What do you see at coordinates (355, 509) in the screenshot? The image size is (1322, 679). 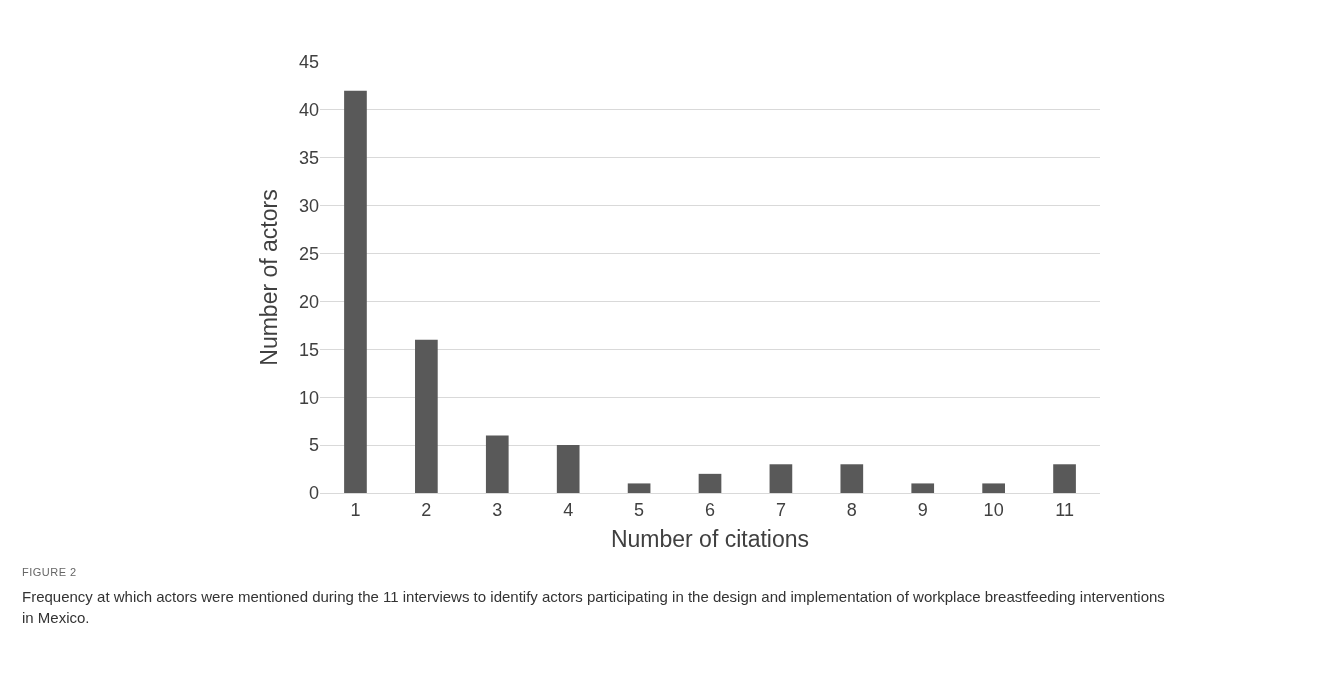 I see `x-tick-label: 1` at bounding box center [355, 509].